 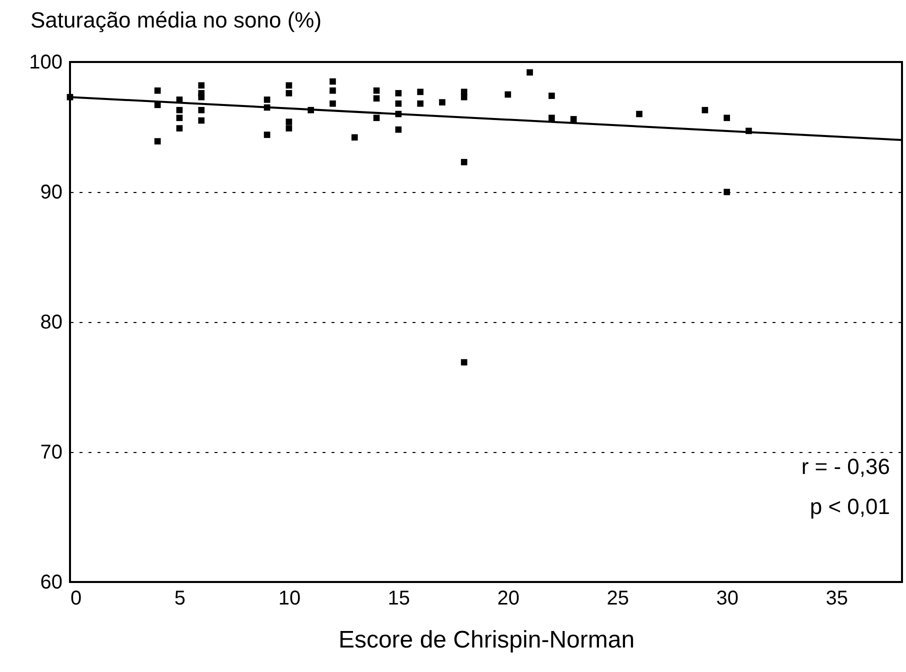 I want to click on x-tick-label: 35, so click(x=837, y=599).